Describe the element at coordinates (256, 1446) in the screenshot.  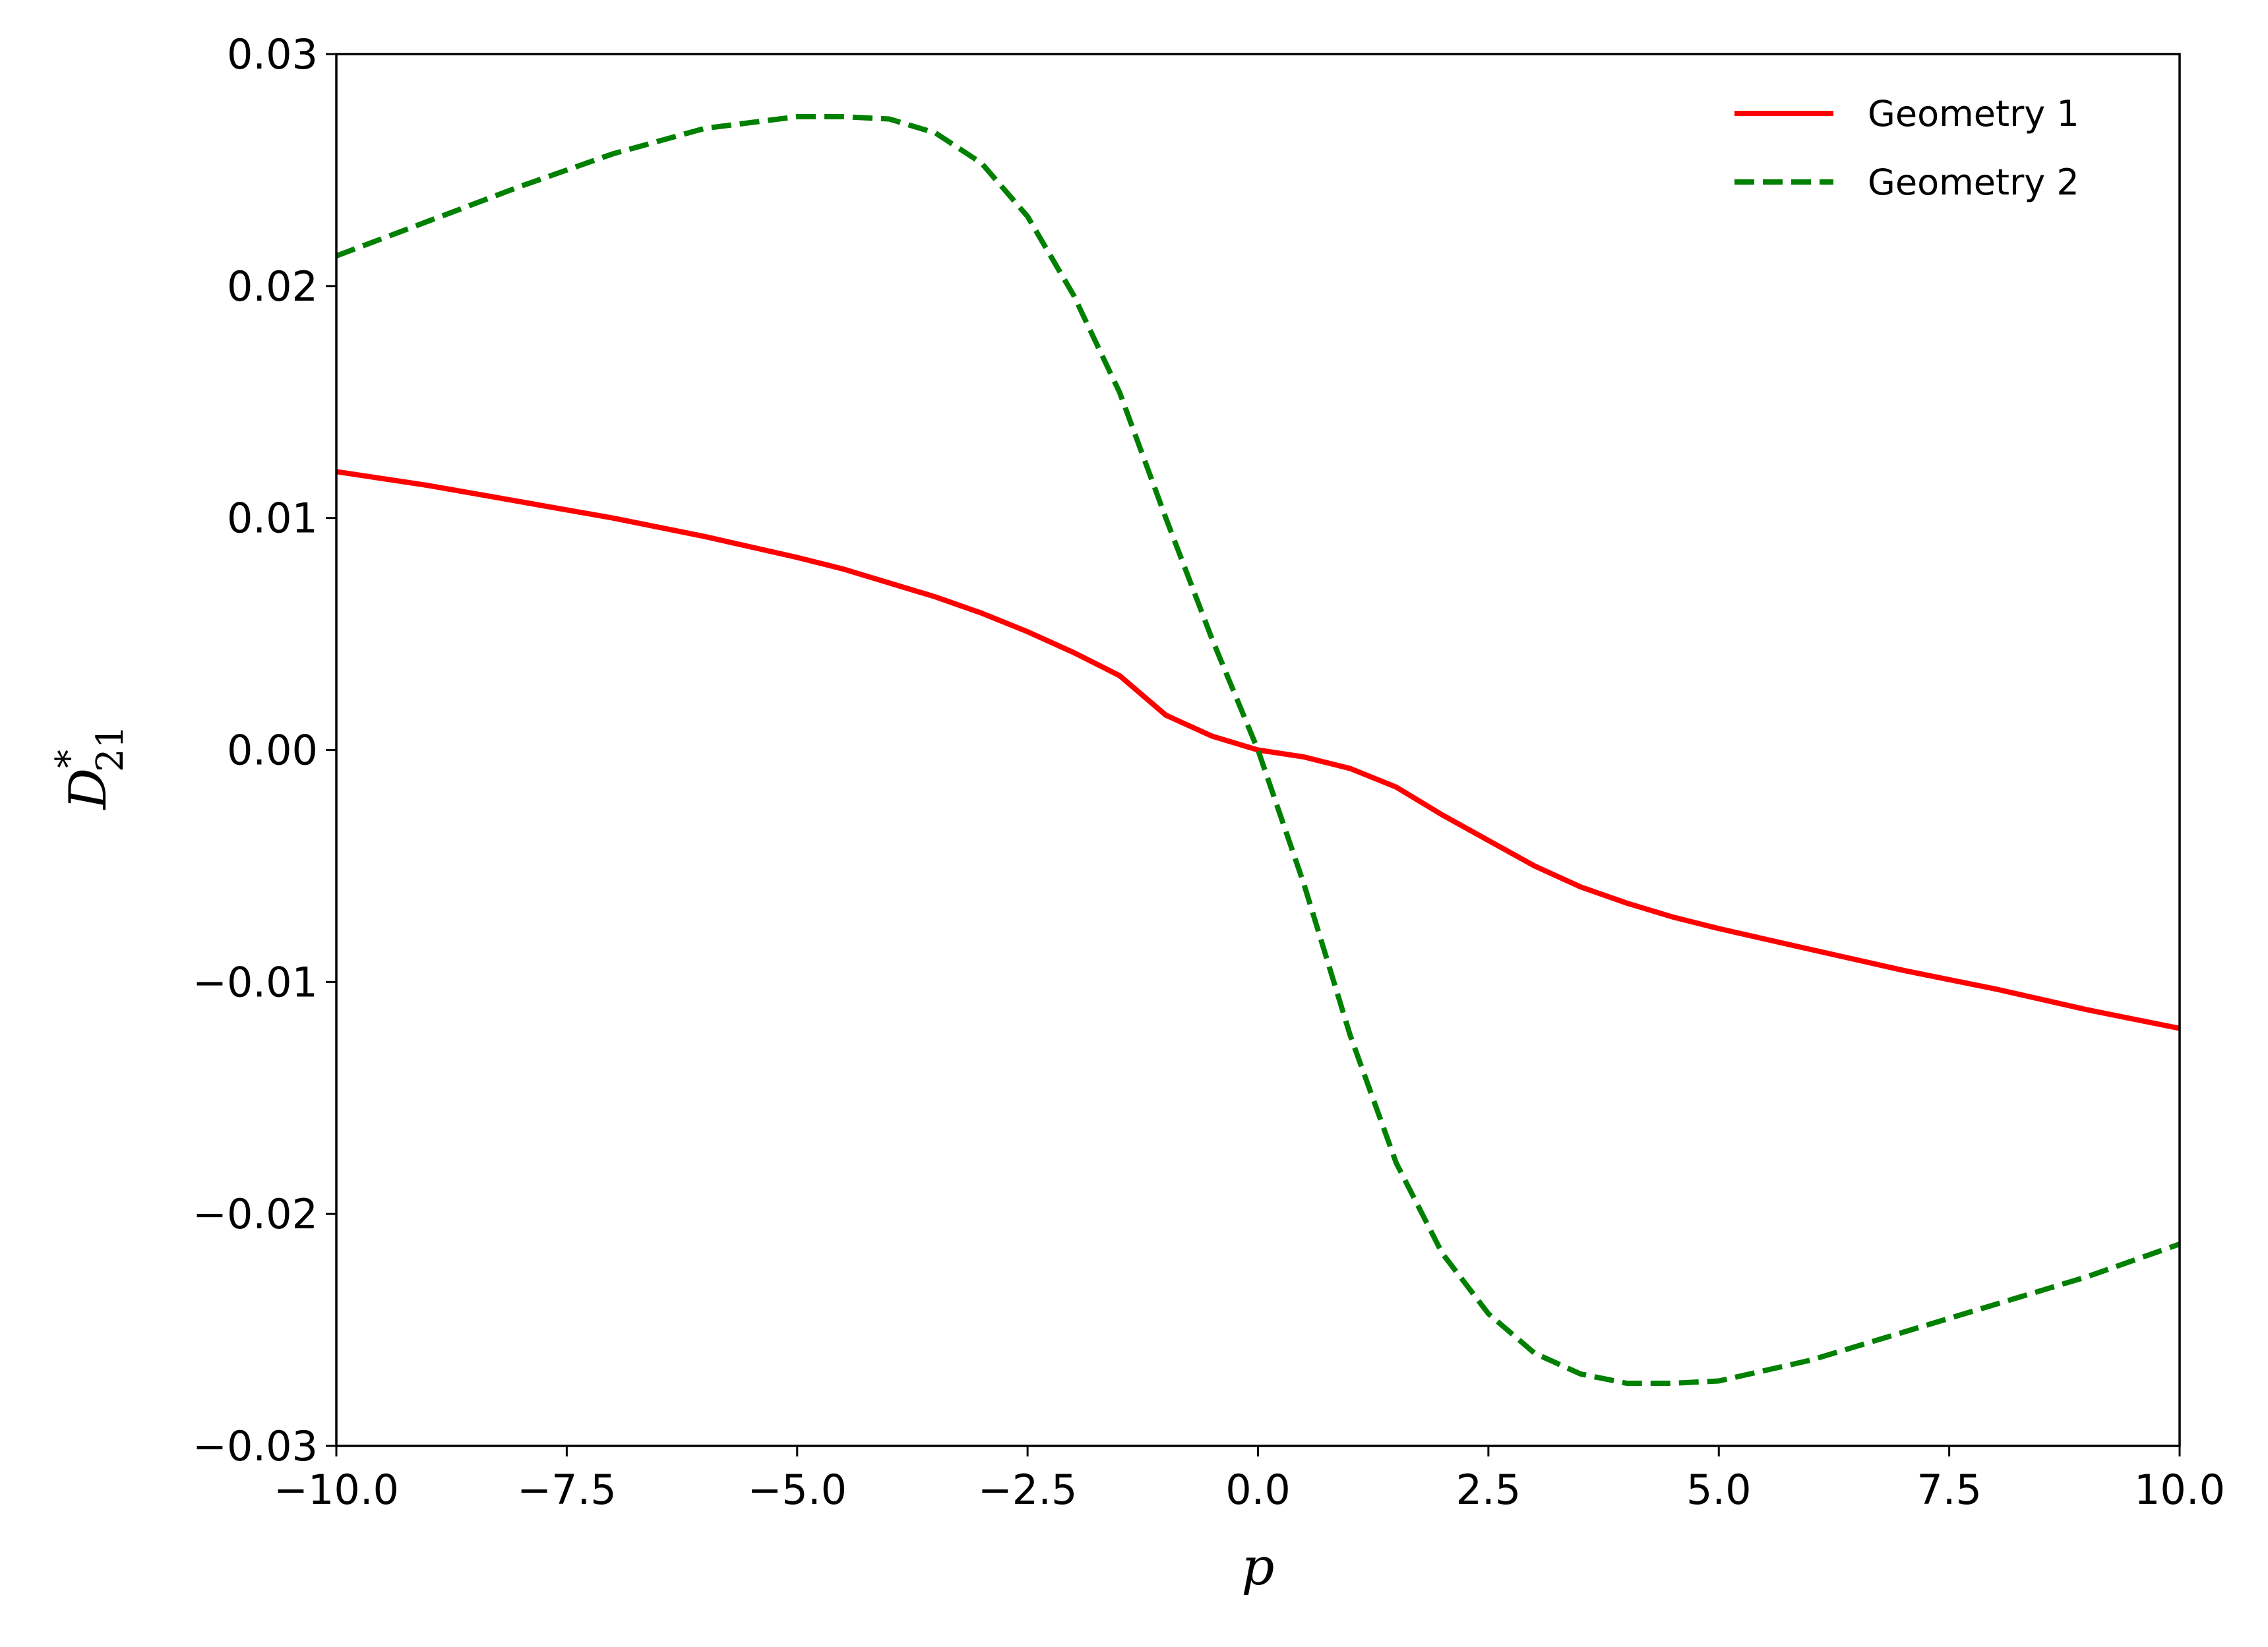
I see `y-tick-label: −0.03` at that location.